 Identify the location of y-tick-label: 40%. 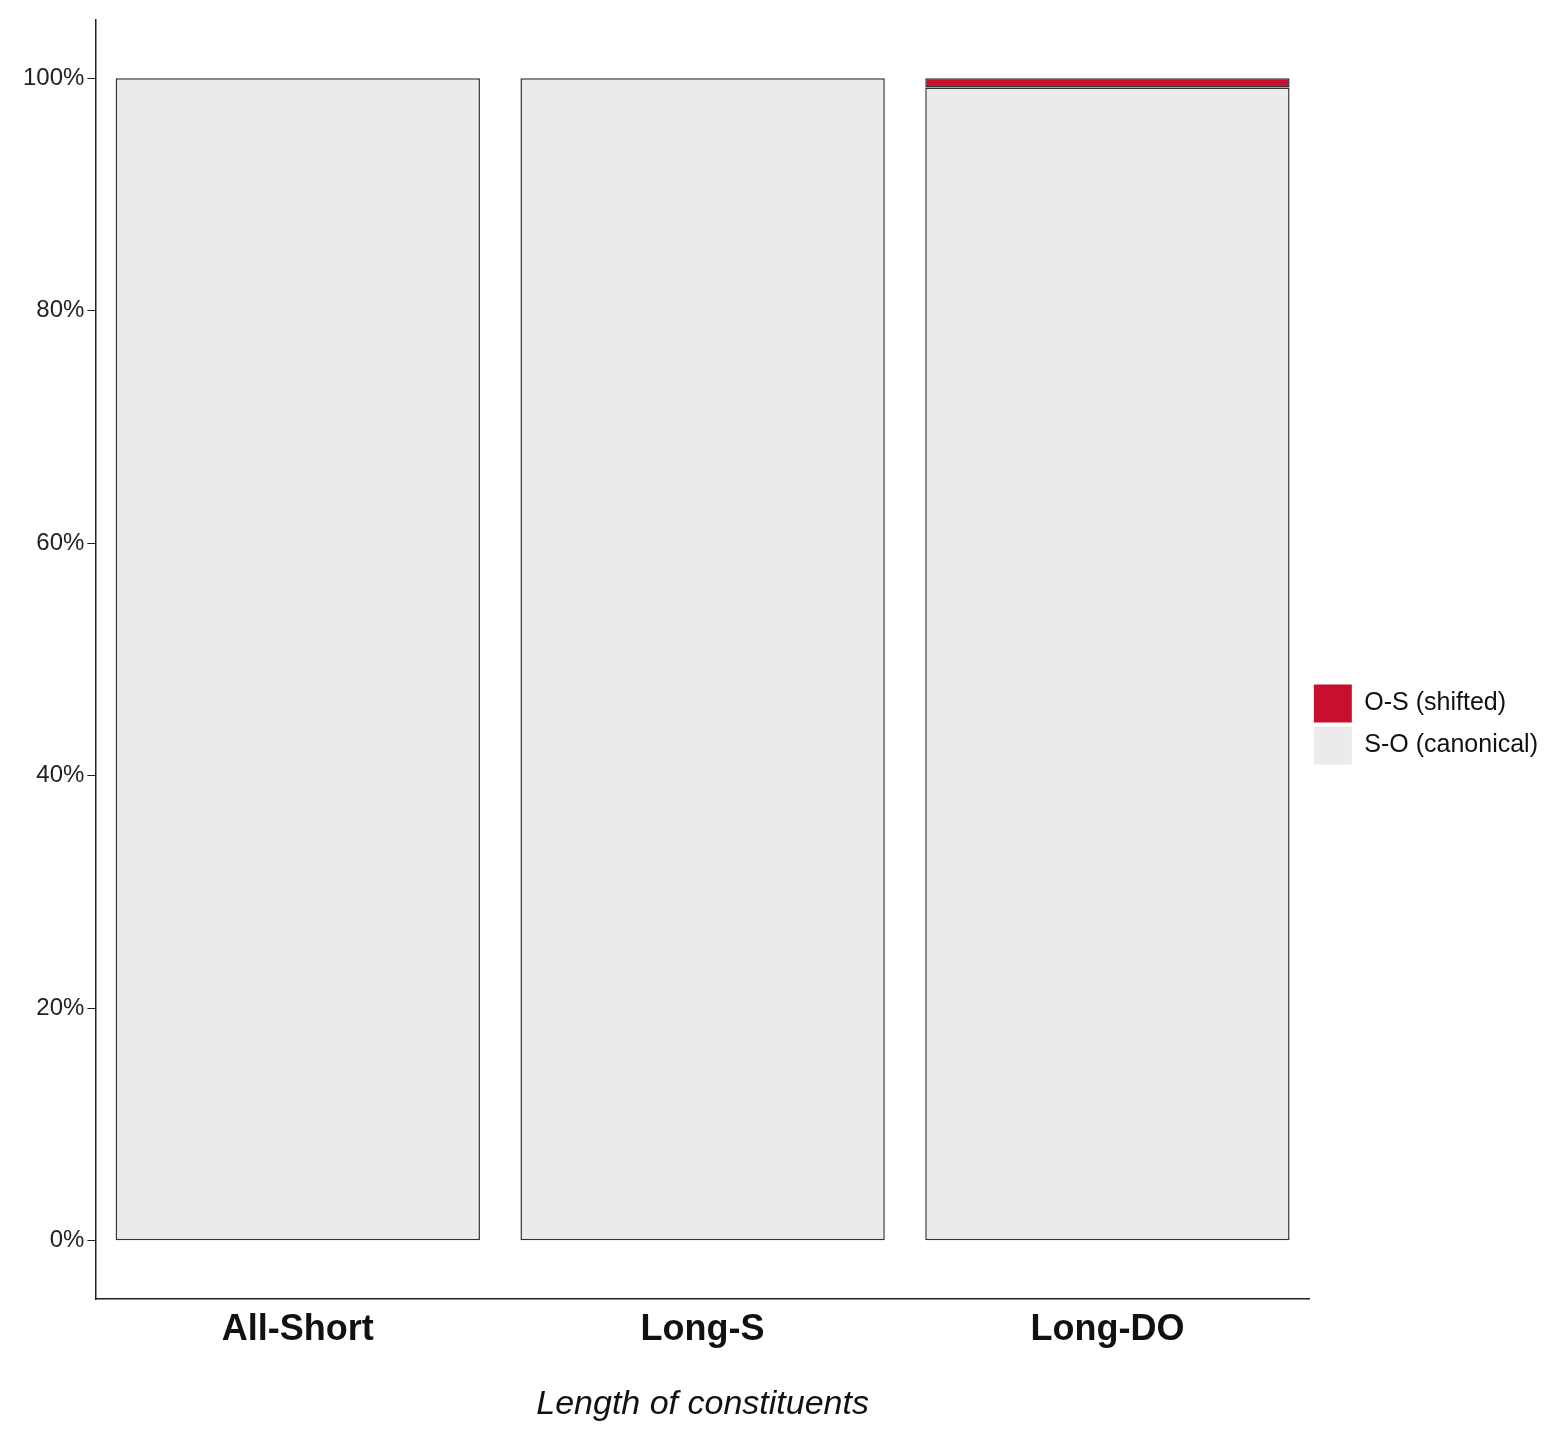
(60, 774).